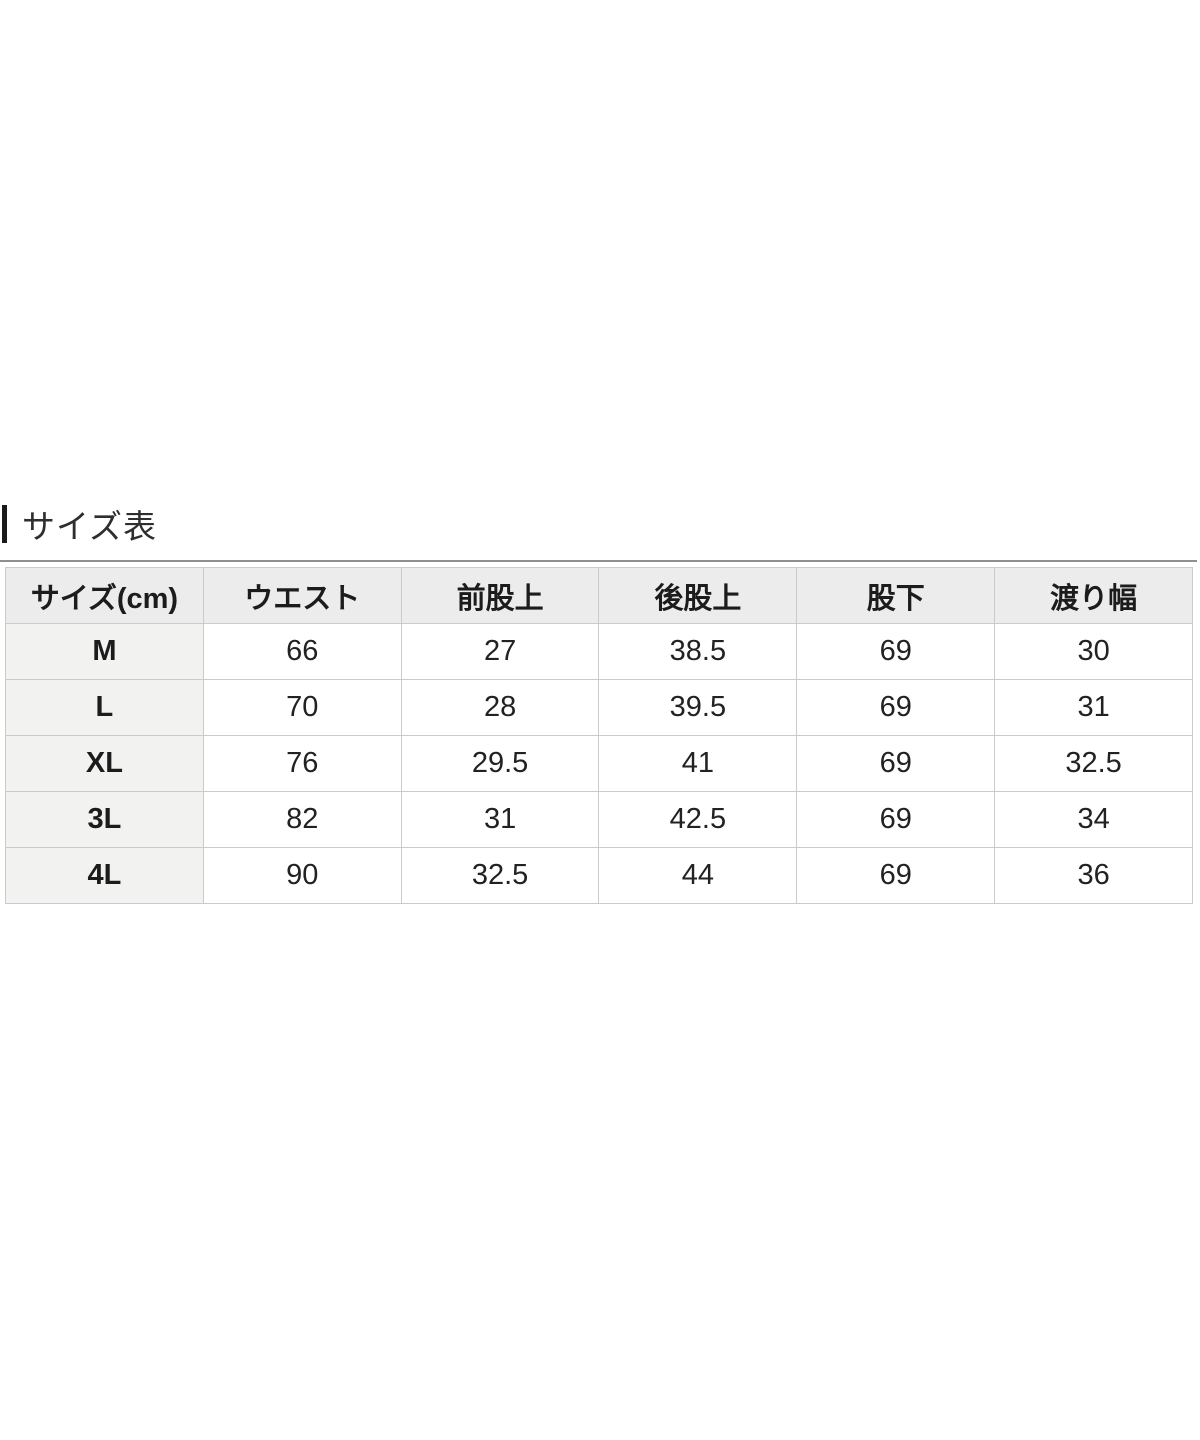  Describe the element at coordinates (698, 595) in the screenshot. I see `column-header: 後股上` at that location.